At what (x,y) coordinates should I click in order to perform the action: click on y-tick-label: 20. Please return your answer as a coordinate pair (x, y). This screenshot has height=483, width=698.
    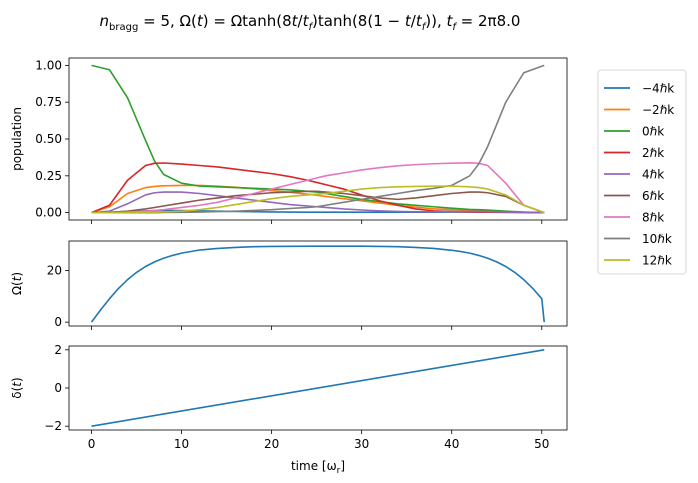
    Looking at the image, I should click on (54, 271).